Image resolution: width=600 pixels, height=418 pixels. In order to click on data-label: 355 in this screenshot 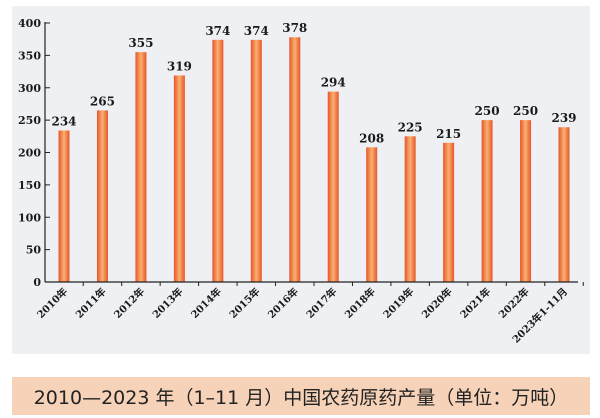, I will do `click(140, 43)`.